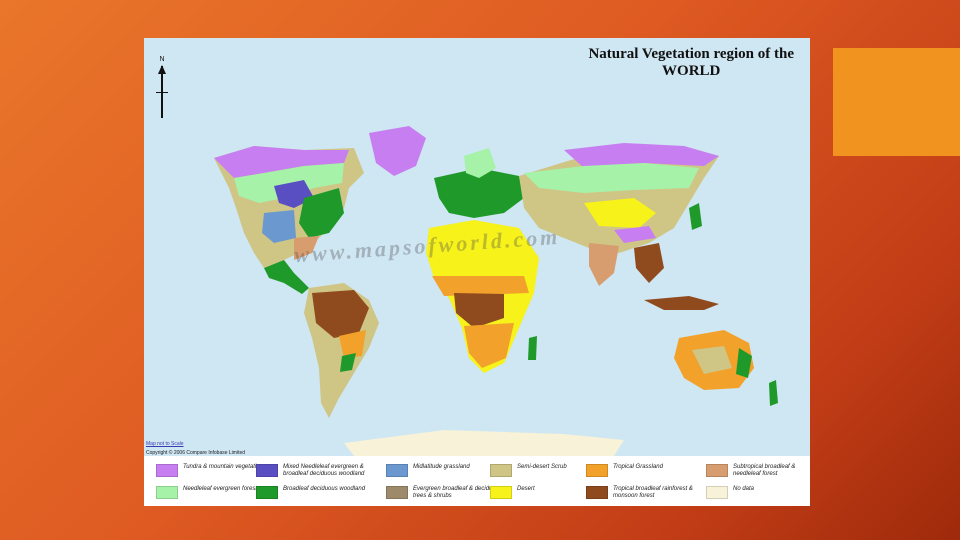  Describe the element at coordinates (712, 360) in the screenshot. I see `australia-desert` at that location.